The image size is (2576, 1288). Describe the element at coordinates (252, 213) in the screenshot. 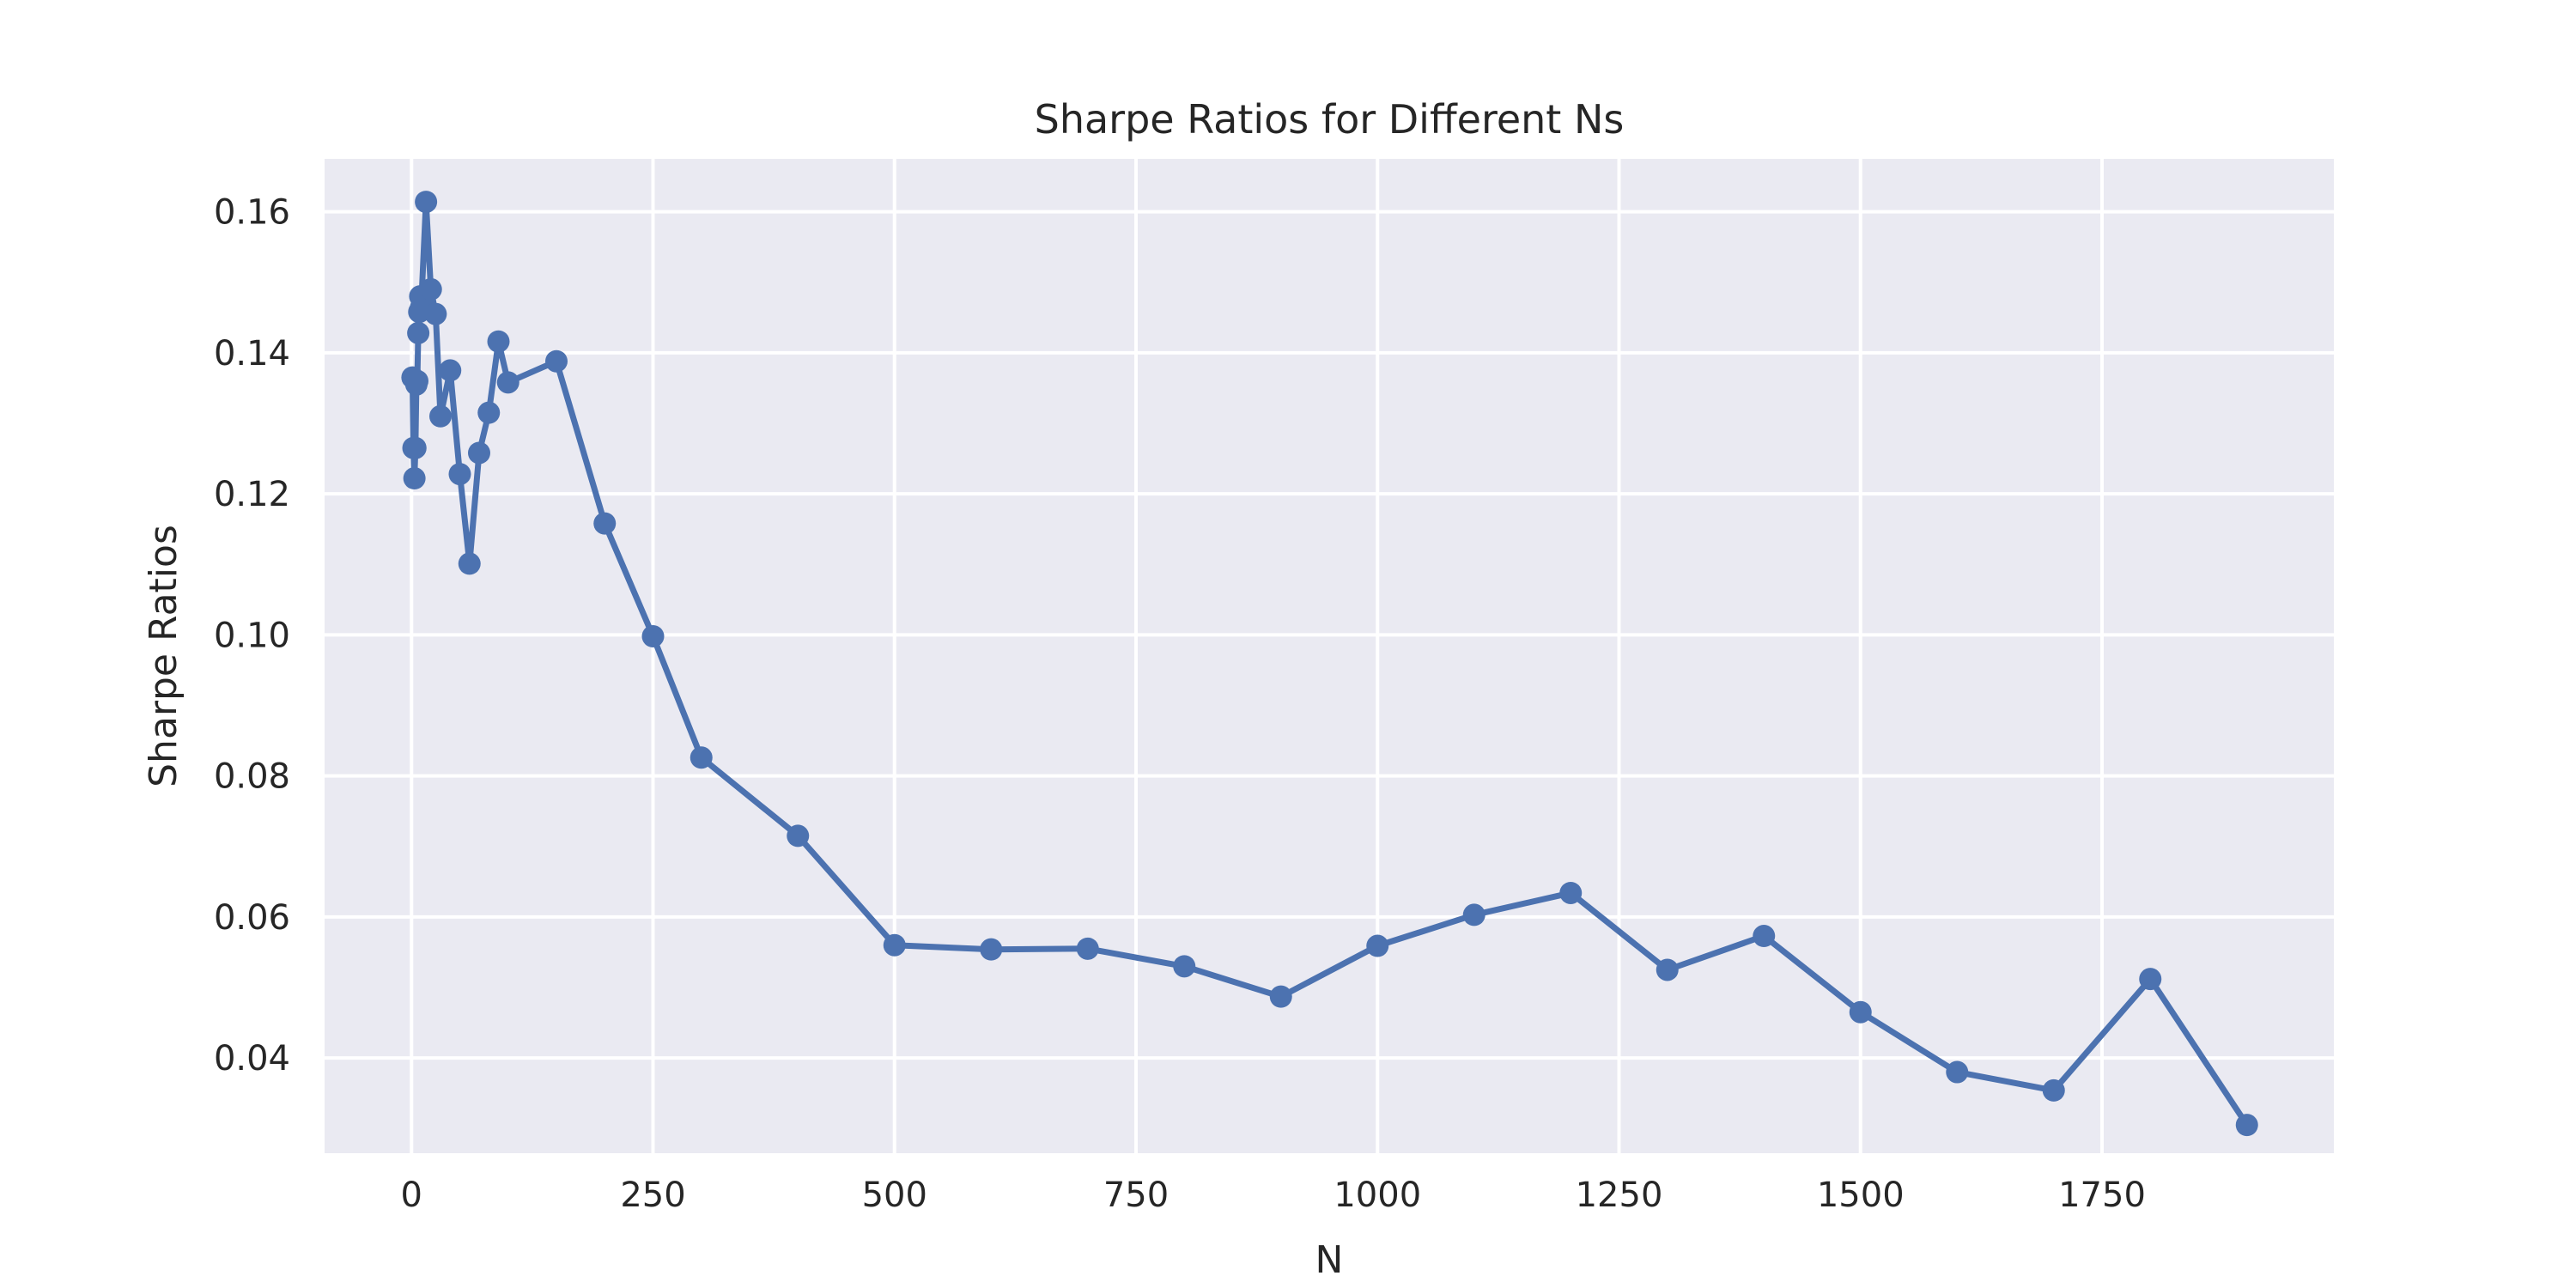

I see `y-tick-label: 0.16` at that location.